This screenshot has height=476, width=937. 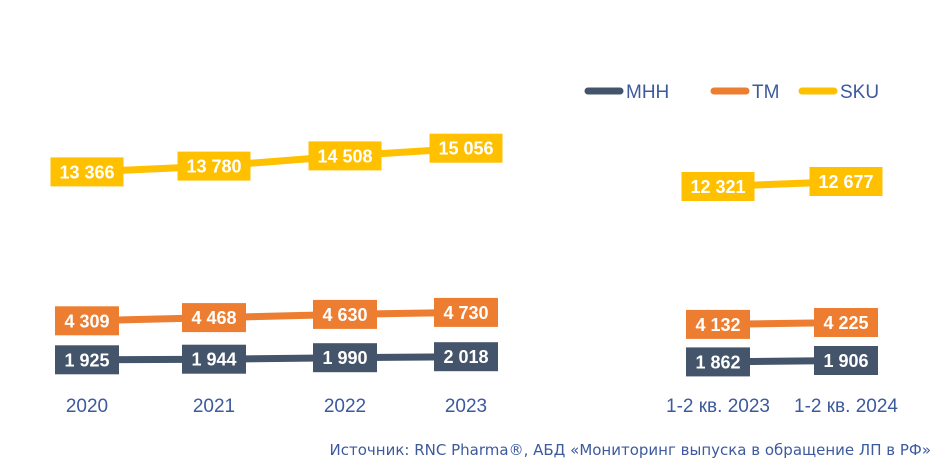 I want to click on legend-item: МНН, so click(x=626, y=92).